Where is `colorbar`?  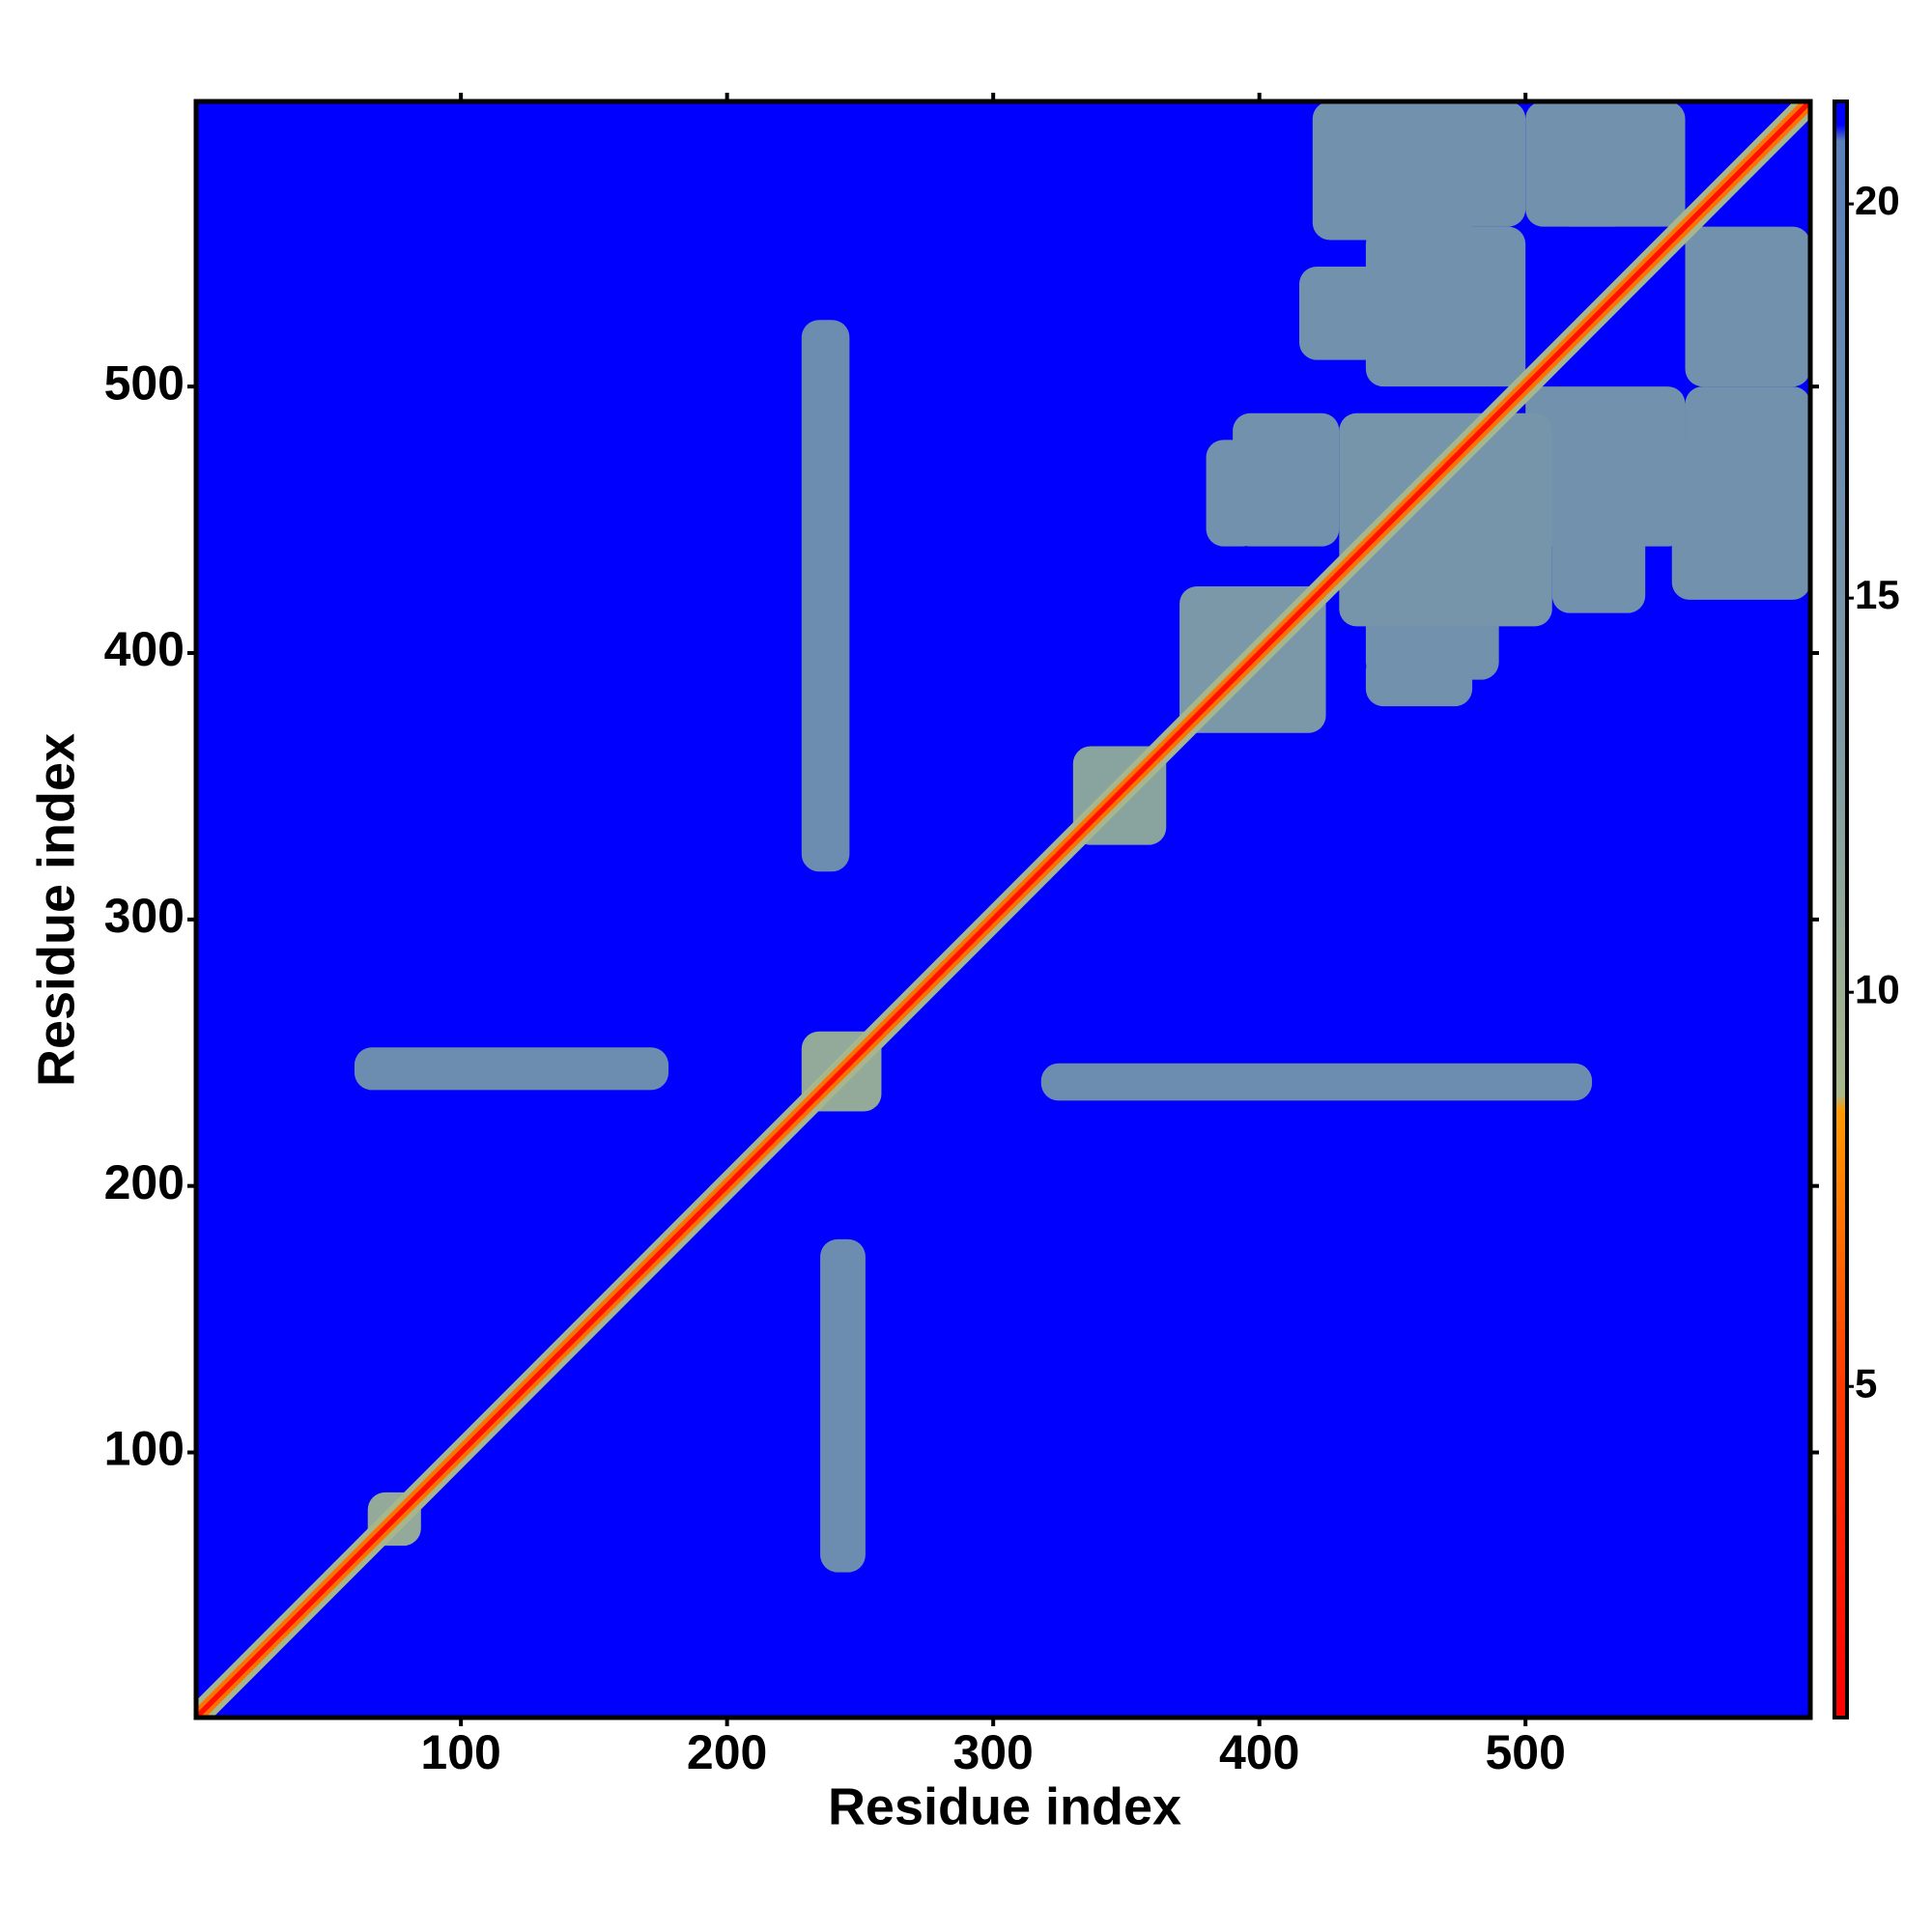
colorbar is located at coordinates (1841, 909).